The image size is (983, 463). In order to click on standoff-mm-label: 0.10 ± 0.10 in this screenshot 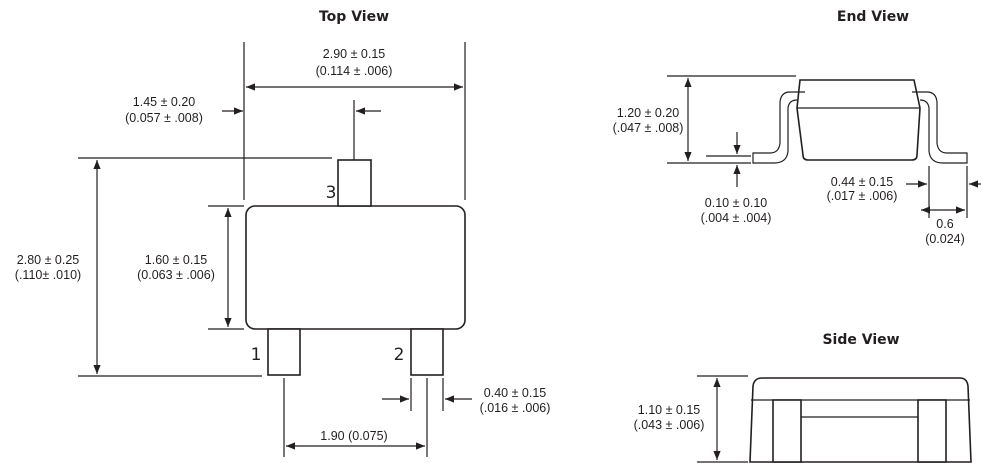, I will do `click(736, 203)`.